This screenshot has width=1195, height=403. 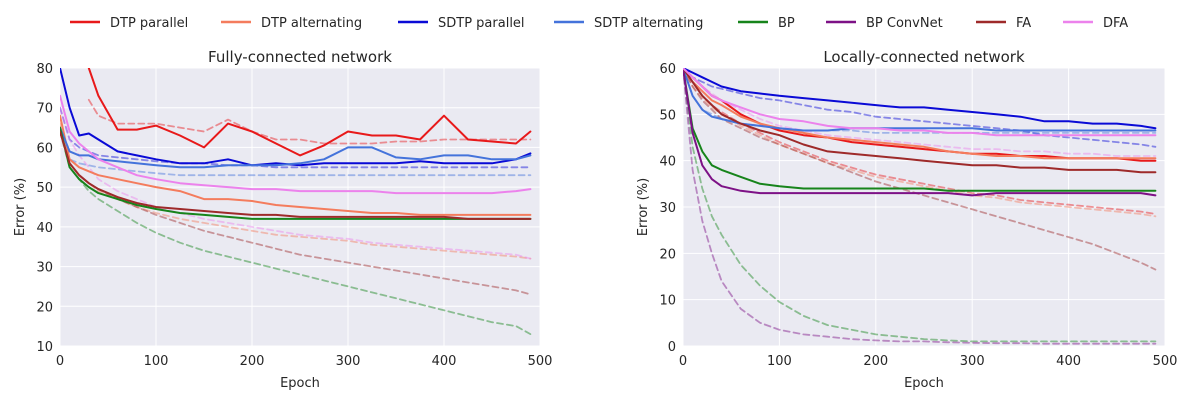 I want to click on y-tick-label: 0, so click(x=672, y=347).